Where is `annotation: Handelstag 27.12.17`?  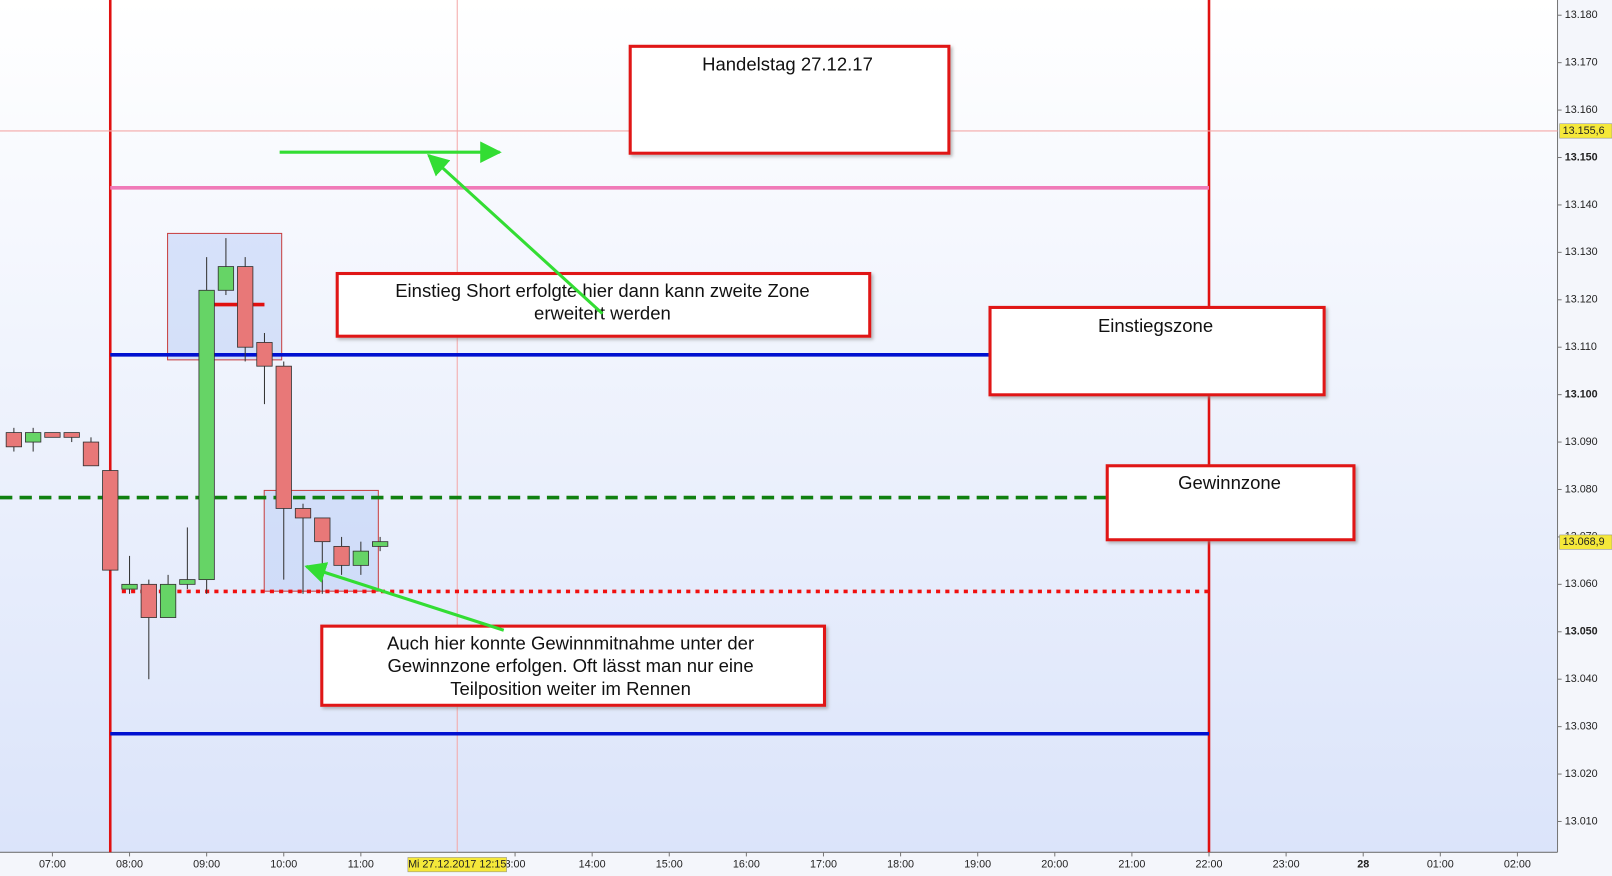
annotation: Handelstag 27.12.17 is located at coordinates (789, 99).